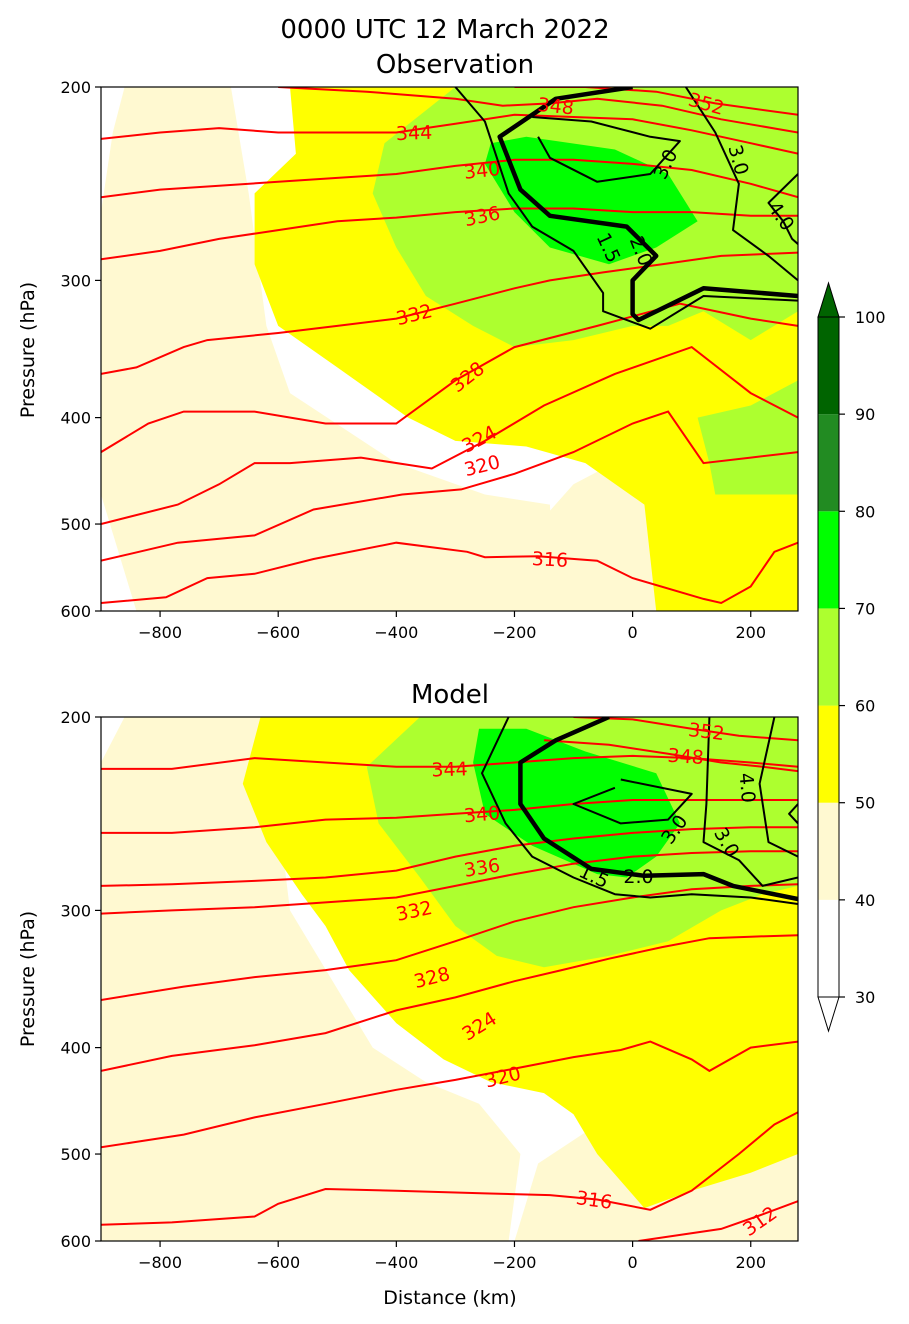  I want to click on colorbar-tick-label: 100, so click(870, 317).